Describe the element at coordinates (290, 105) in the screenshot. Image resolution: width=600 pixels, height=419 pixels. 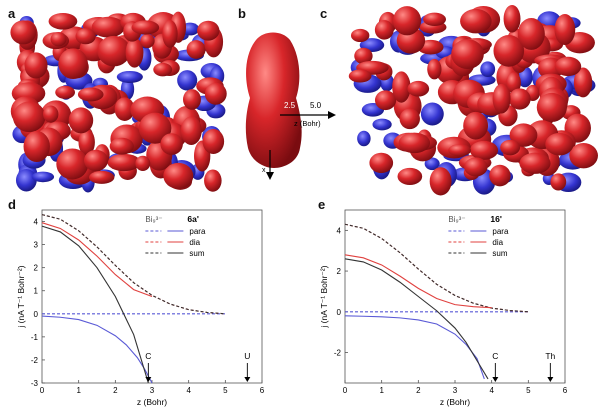
I see `b-tick-2-5: 2.5` at that location.